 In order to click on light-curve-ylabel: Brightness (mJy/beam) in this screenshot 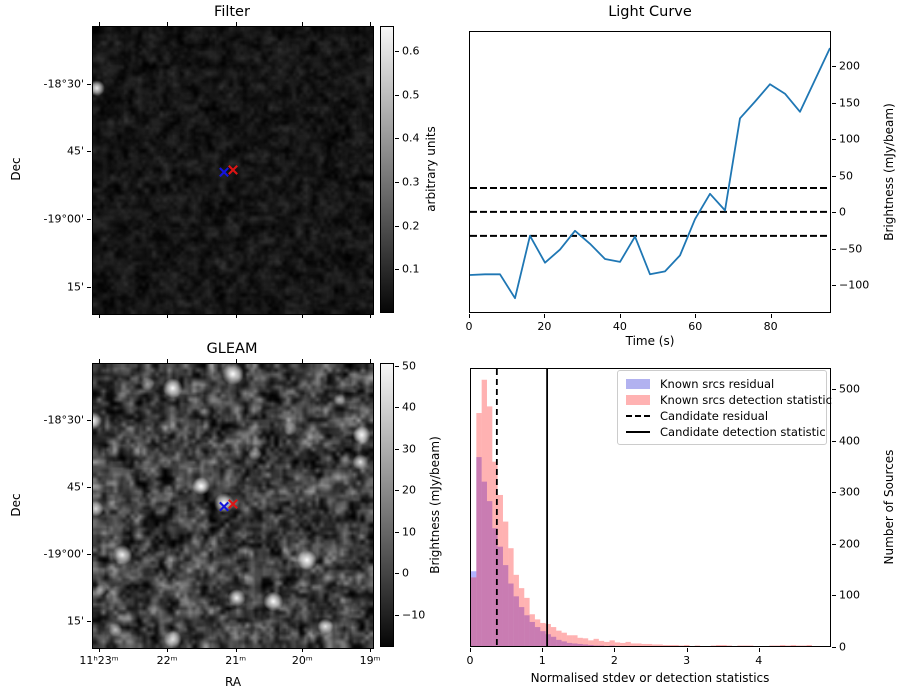, I will do `click(889, 172)`.